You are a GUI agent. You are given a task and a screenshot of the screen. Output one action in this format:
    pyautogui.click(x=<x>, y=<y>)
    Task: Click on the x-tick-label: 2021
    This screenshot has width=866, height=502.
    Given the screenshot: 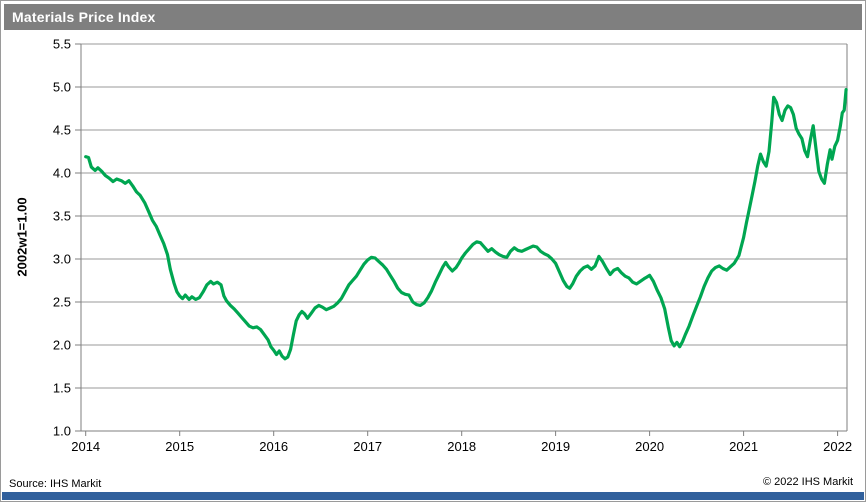 What is the action you would take?
    pyautogui.click(x=743, y=446)
    